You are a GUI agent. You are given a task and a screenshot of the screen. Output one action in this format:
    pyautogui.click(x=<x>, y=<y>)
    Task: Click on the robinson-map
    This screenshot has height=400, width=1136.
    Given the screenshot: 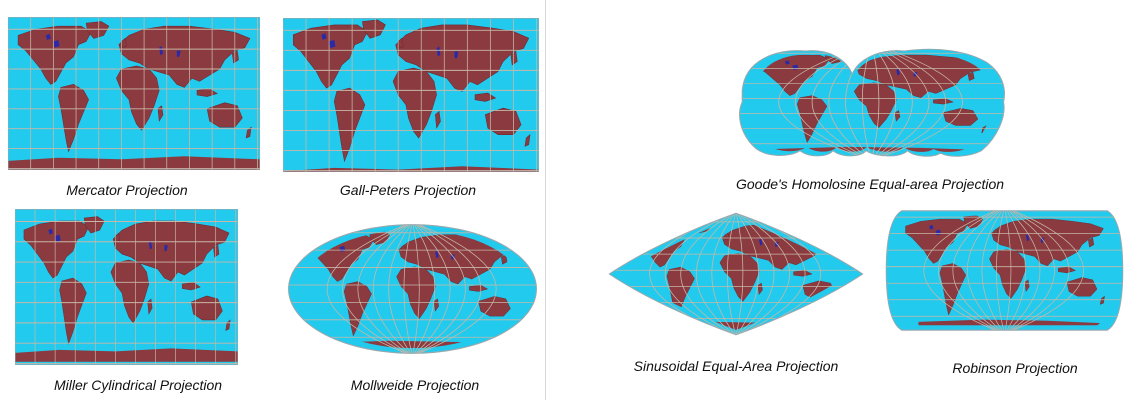 What is the action you would take?
    pyautogui.click(x=1004, y=270)
    